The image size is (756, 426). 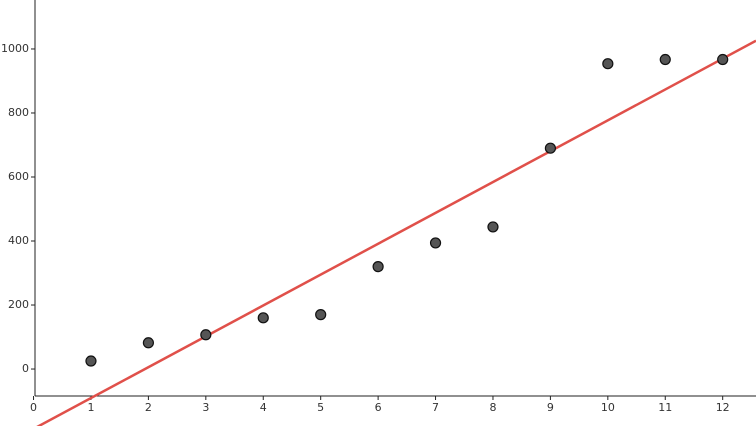 What do you see at coordinates (723, 407) in the screenshot?
I see `x-tick-label: 12` at bounding box center [723, 407].